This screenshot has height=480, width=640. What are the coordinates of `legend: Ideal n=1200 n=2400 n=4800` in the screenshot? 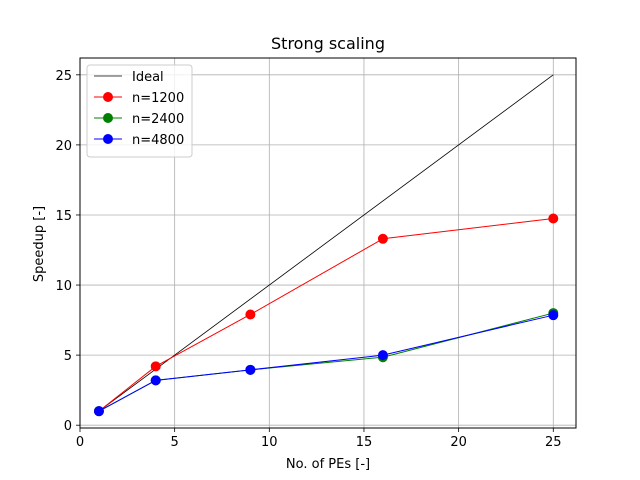 It's located at (139, 111).